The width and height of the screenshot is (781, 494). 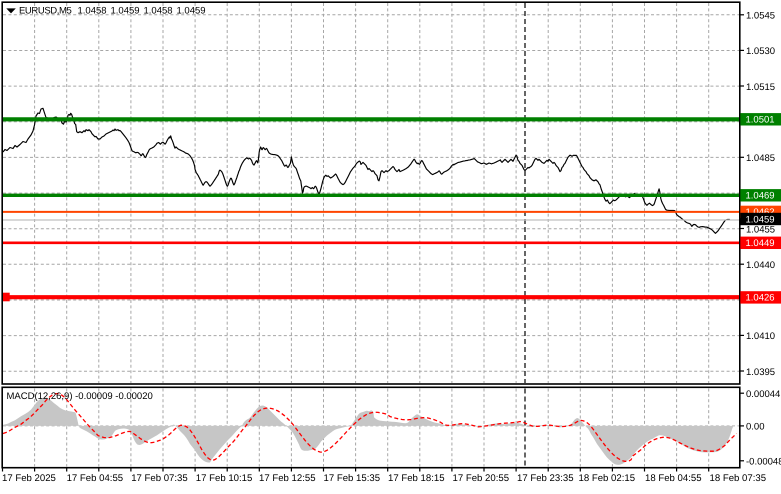 I want to click on svg-text: 1.0515, so click(x=760, y=87).